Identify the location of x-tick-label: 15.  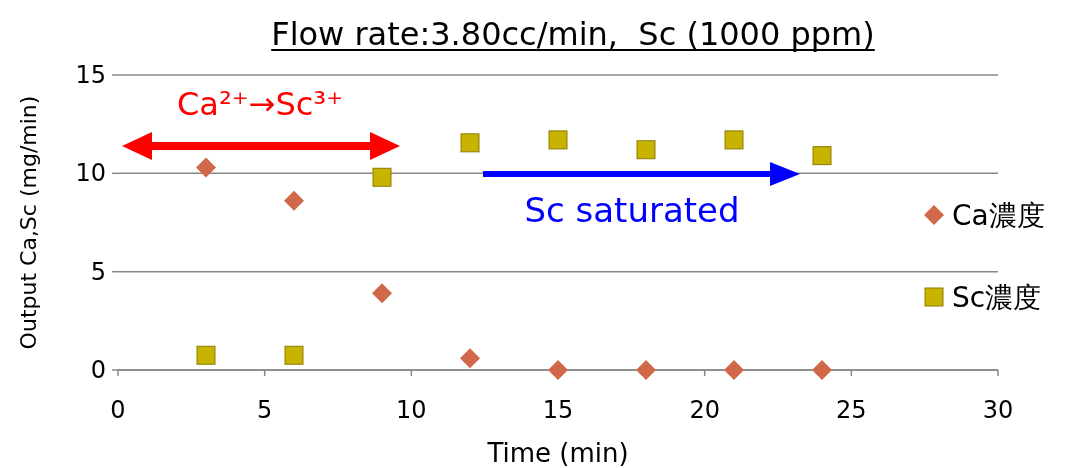
(558, 410).